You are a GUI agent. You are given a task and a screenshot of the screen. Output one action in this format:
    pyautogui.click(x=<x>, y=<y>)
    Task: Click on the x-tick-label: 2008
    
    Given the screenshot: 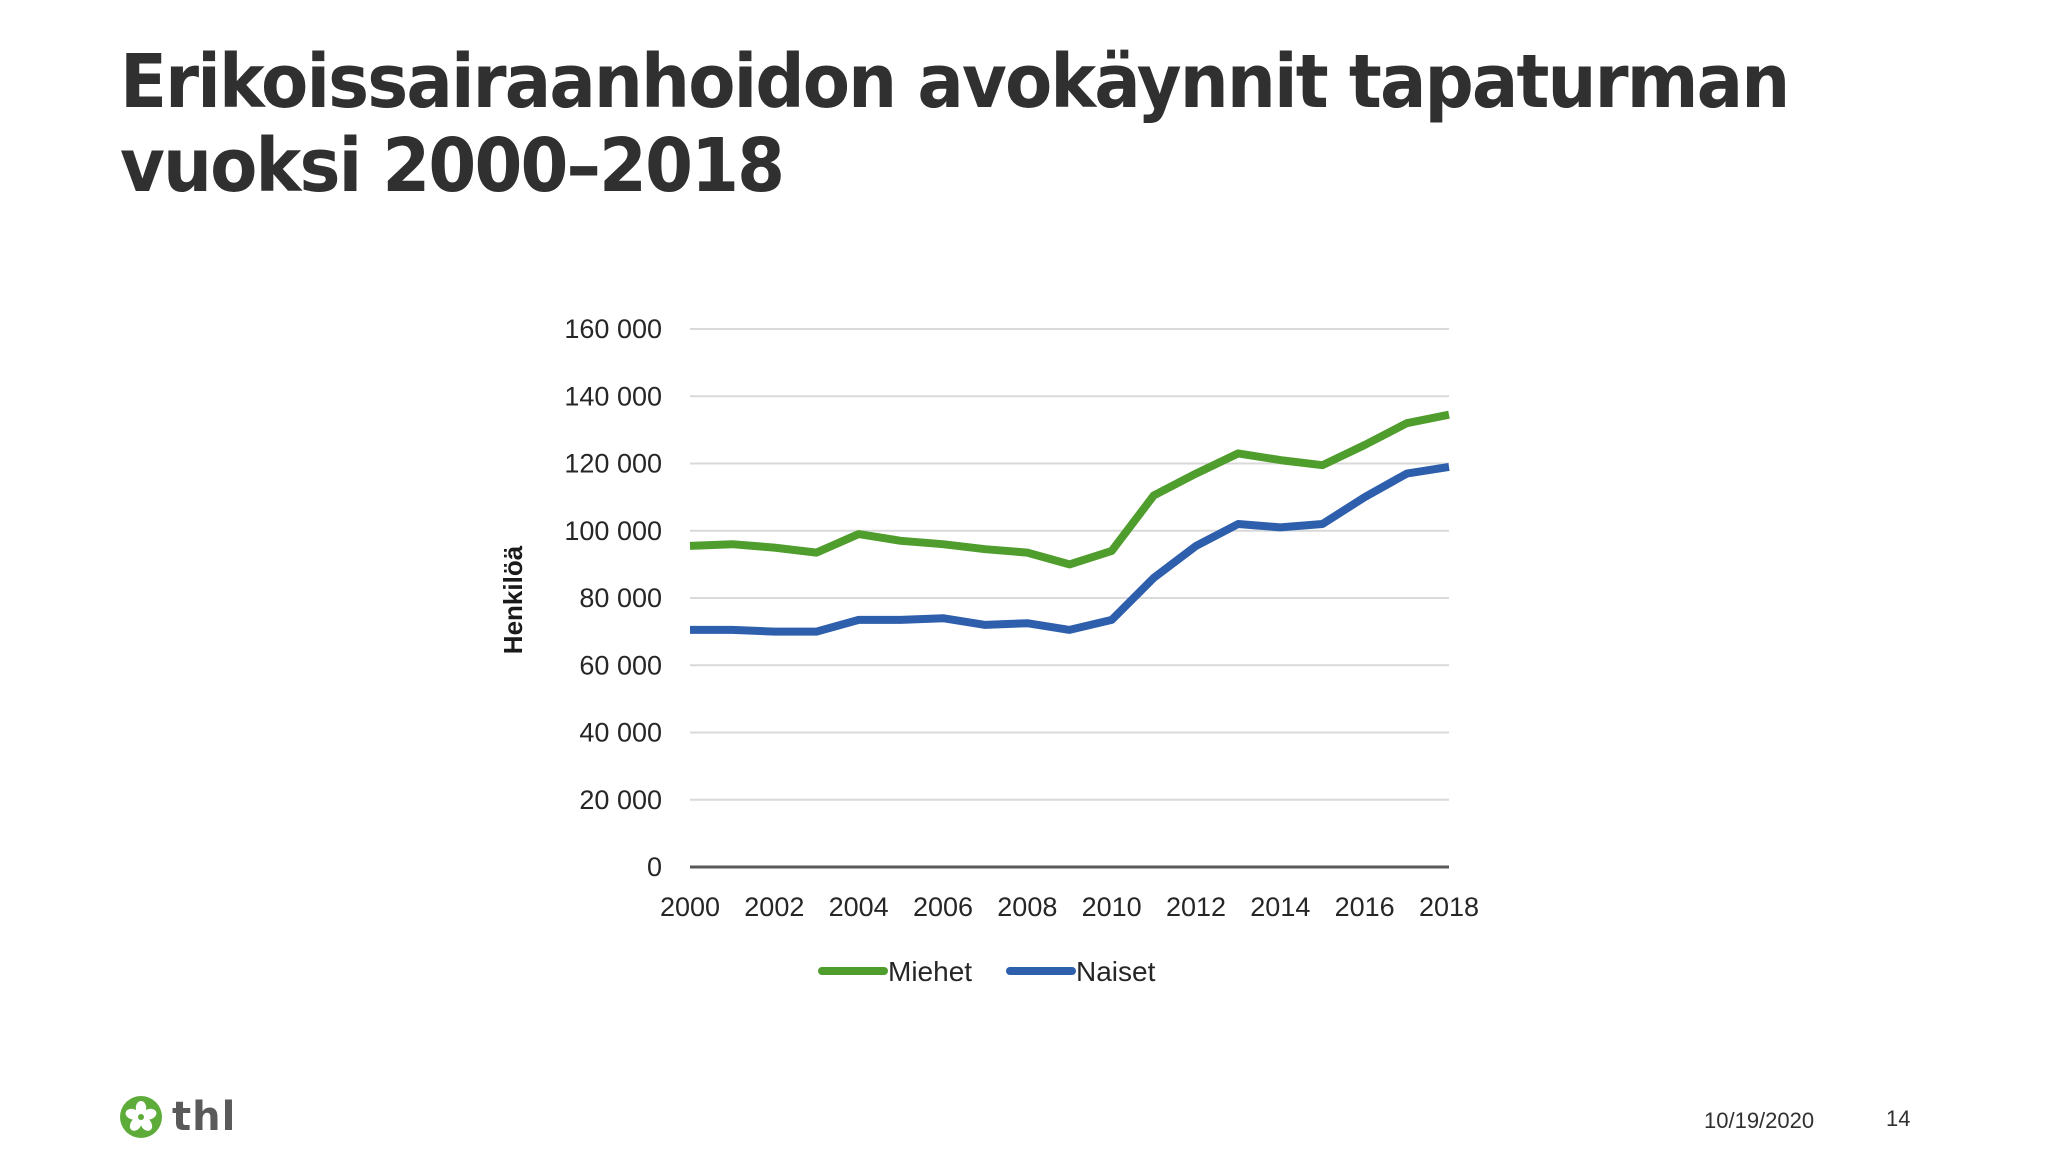 What is the action you would take?
    pyautogui.click(x=1027, y=907)
    